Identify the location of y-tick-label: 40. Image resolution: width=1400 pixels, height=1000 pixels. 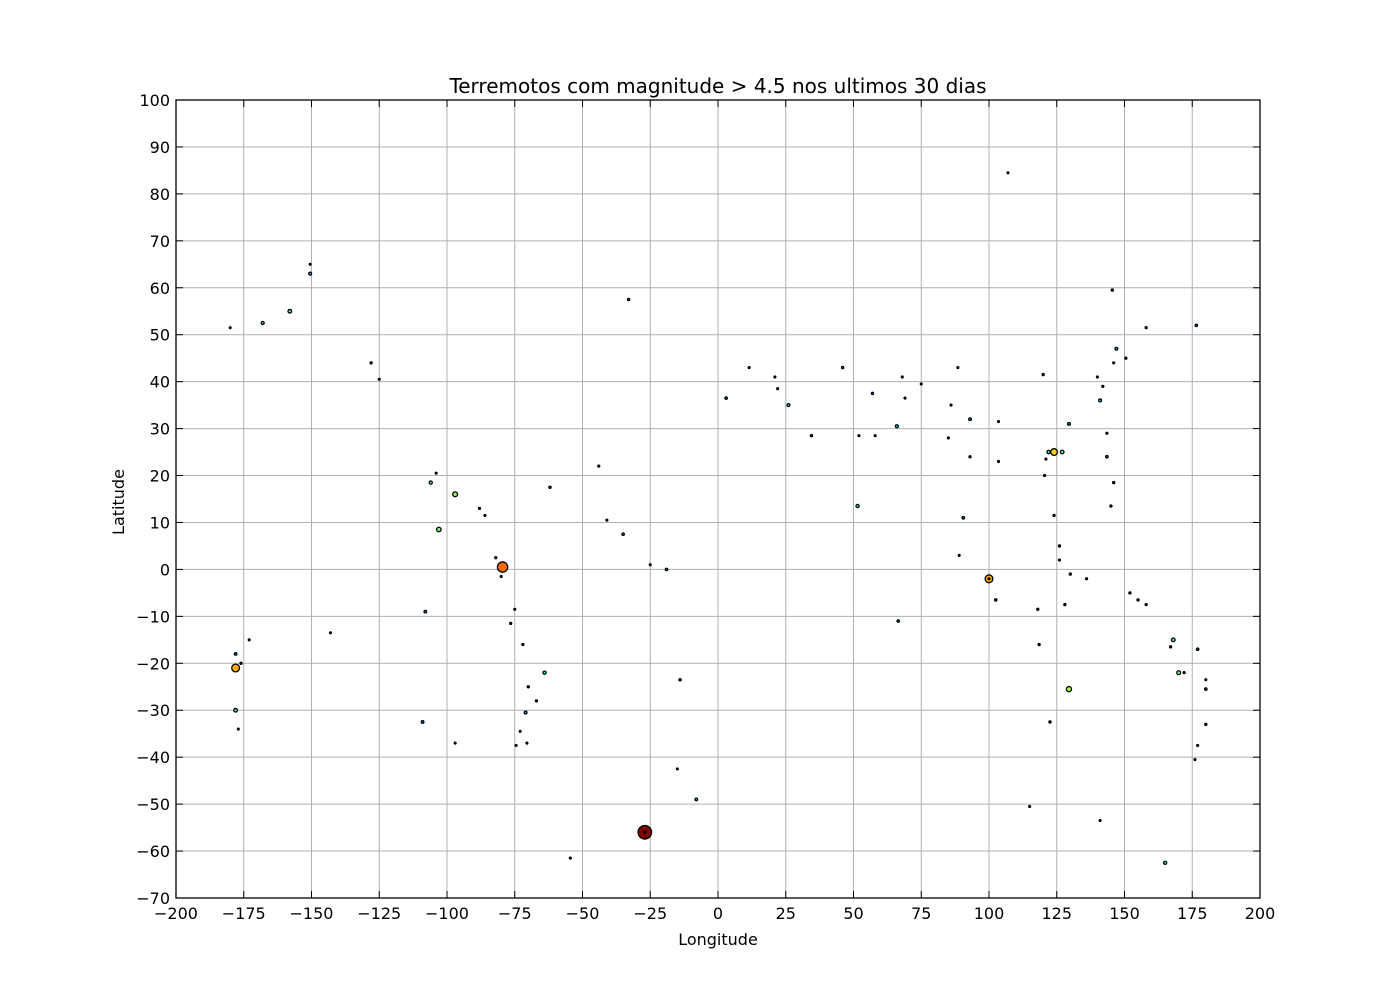
(160, 382).